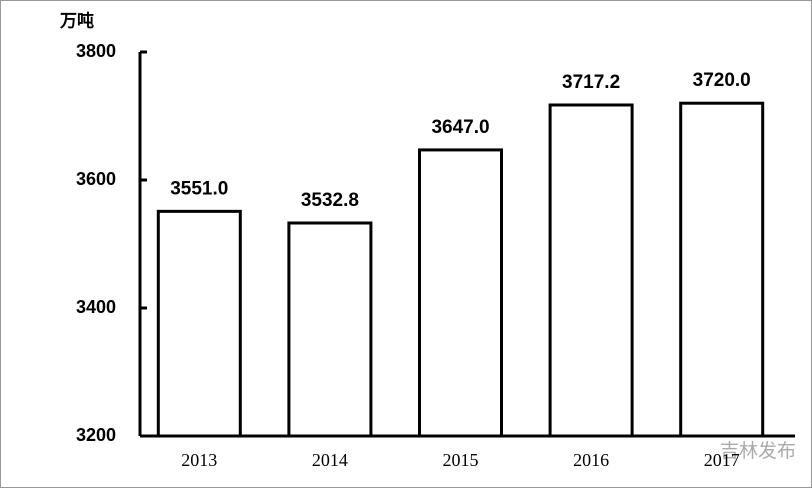  Describe the element at coordinates (96, 307) in the screenshot. I see `y-tick-label: 3400` at that location.